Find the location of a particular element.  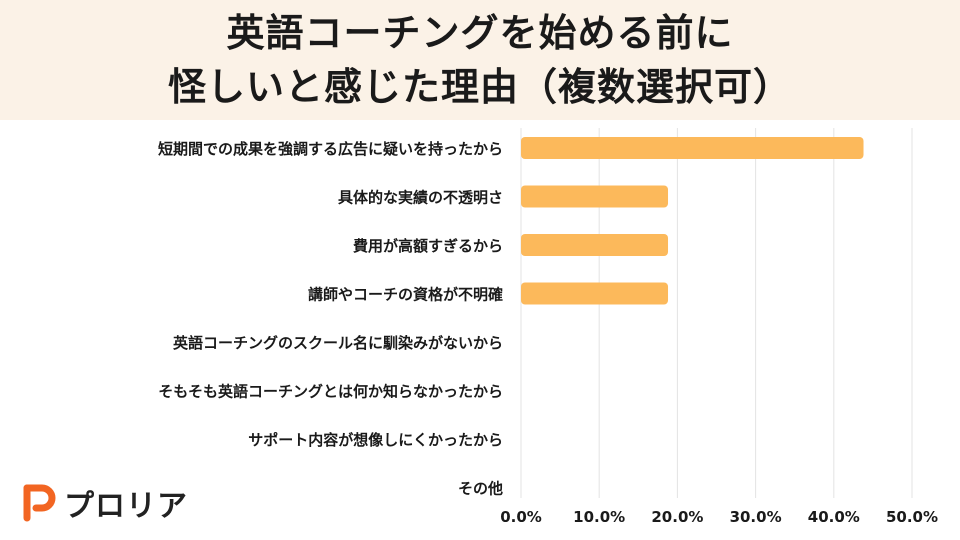

brand-logo: プロリア is located at coordinates (105, 503).